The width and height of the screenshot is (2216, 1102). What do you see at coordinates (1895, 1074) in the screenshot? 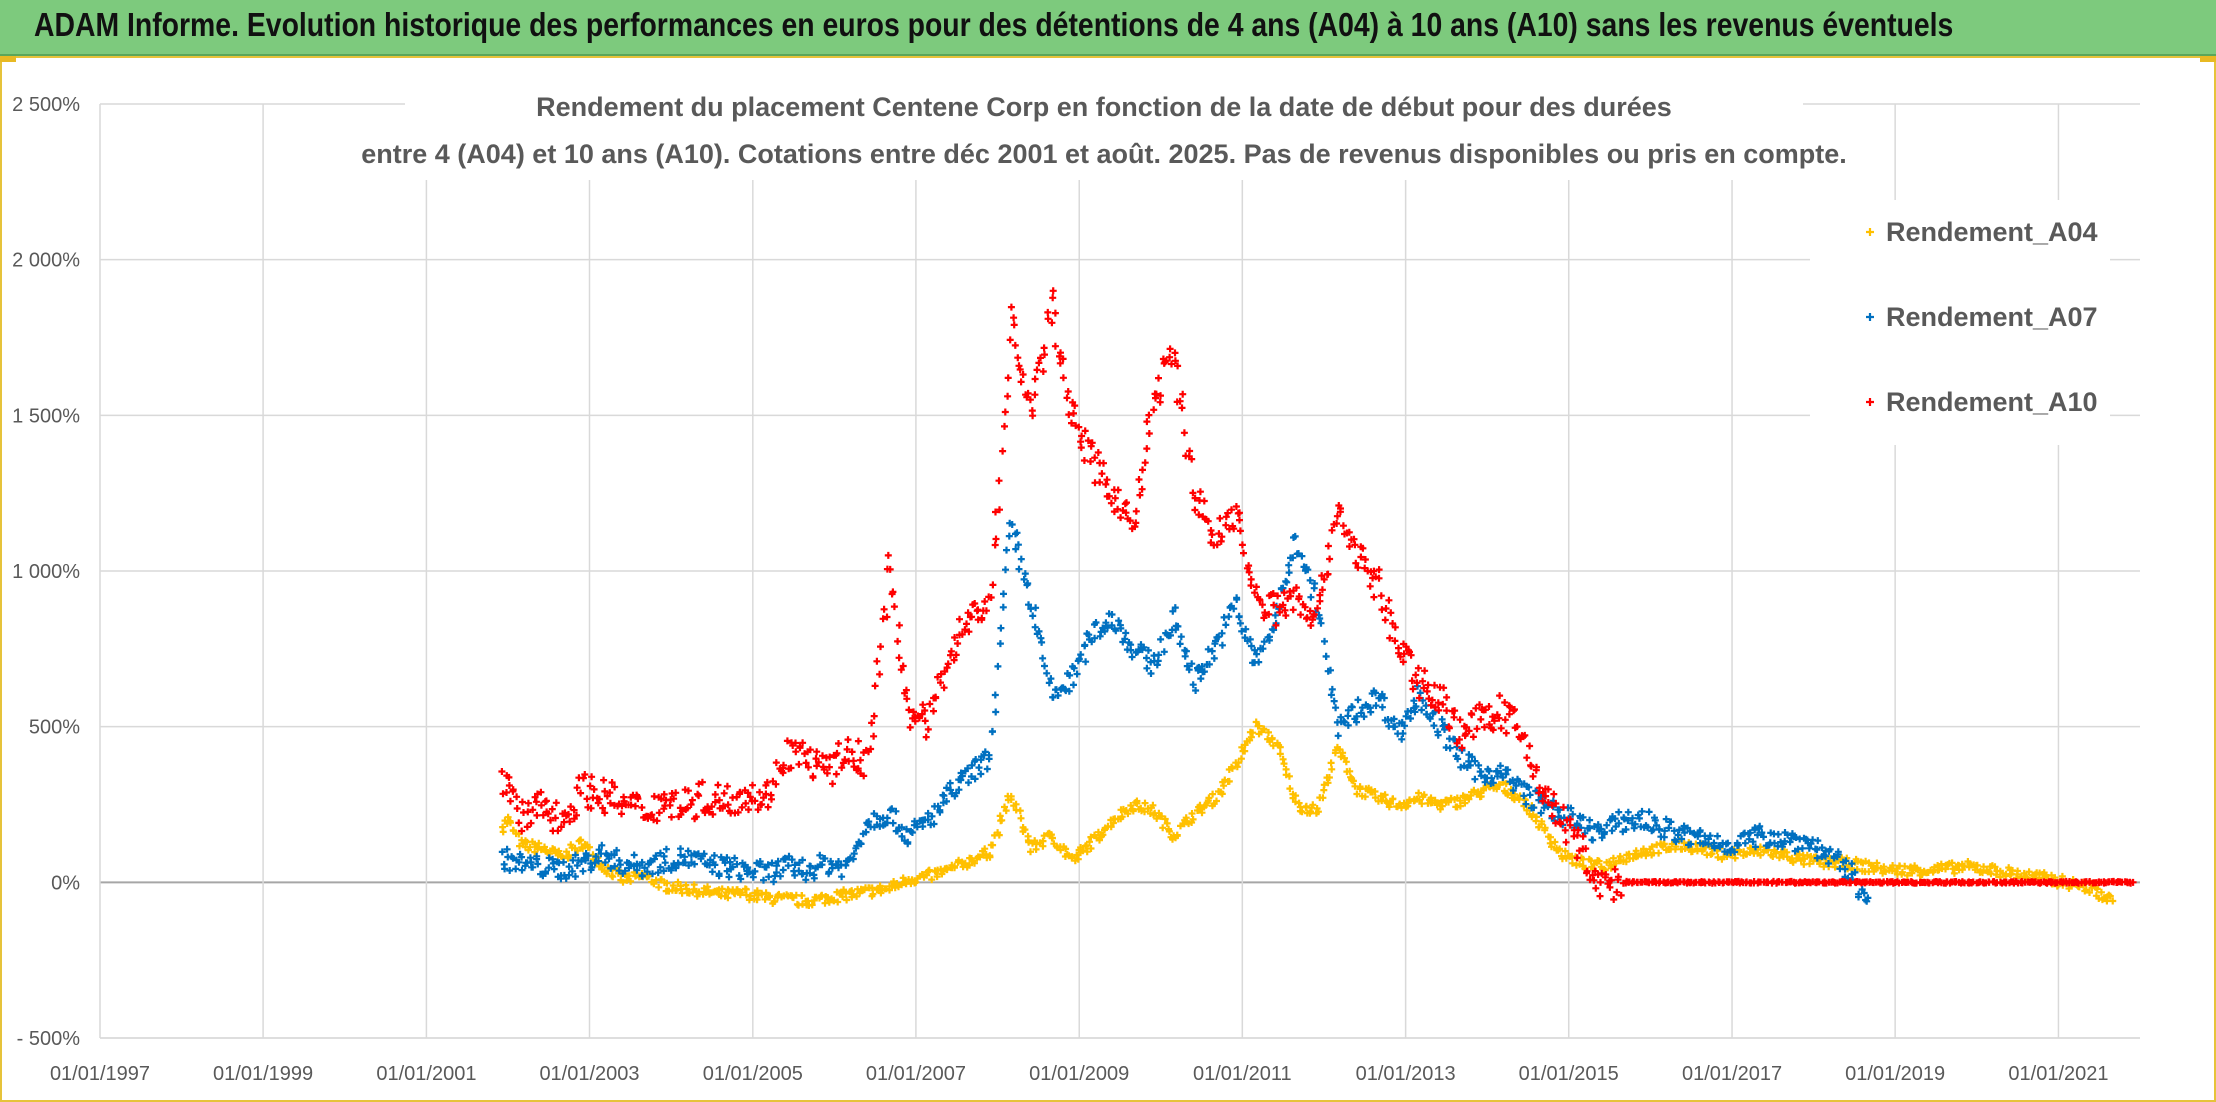
I see `x-tick-label: 01/01/2019` at bounding box center [1895, 1074].